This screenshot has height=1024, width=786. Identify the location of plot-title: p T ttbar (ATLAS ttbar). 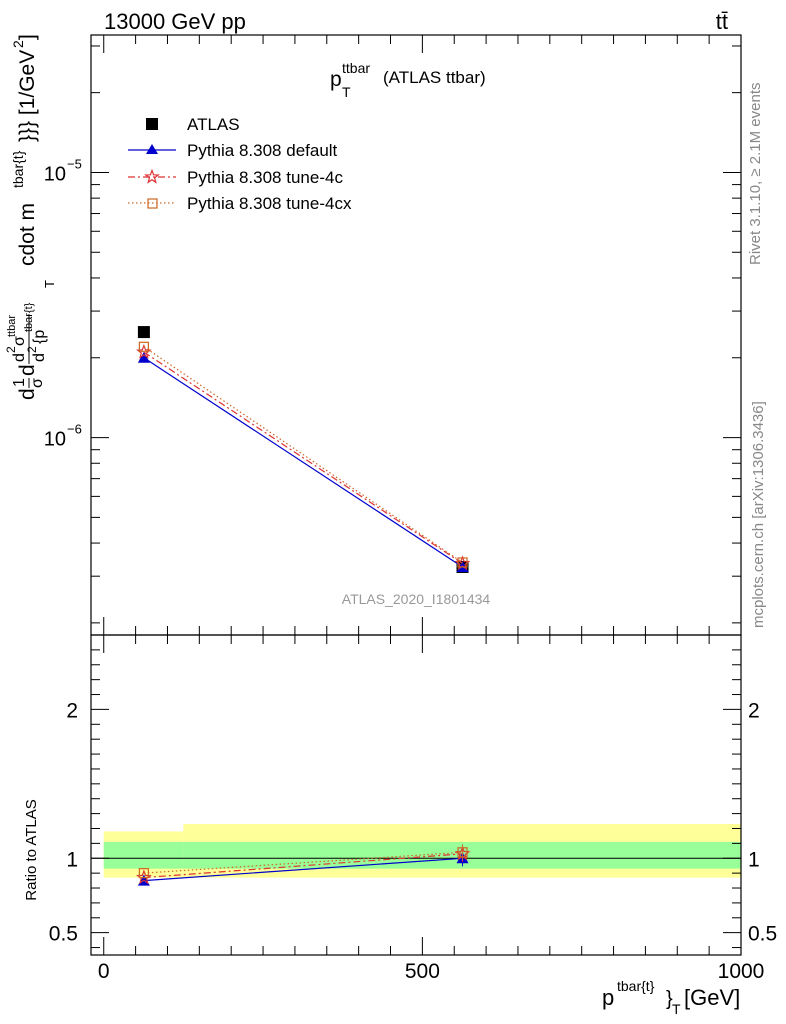
(408, 80).